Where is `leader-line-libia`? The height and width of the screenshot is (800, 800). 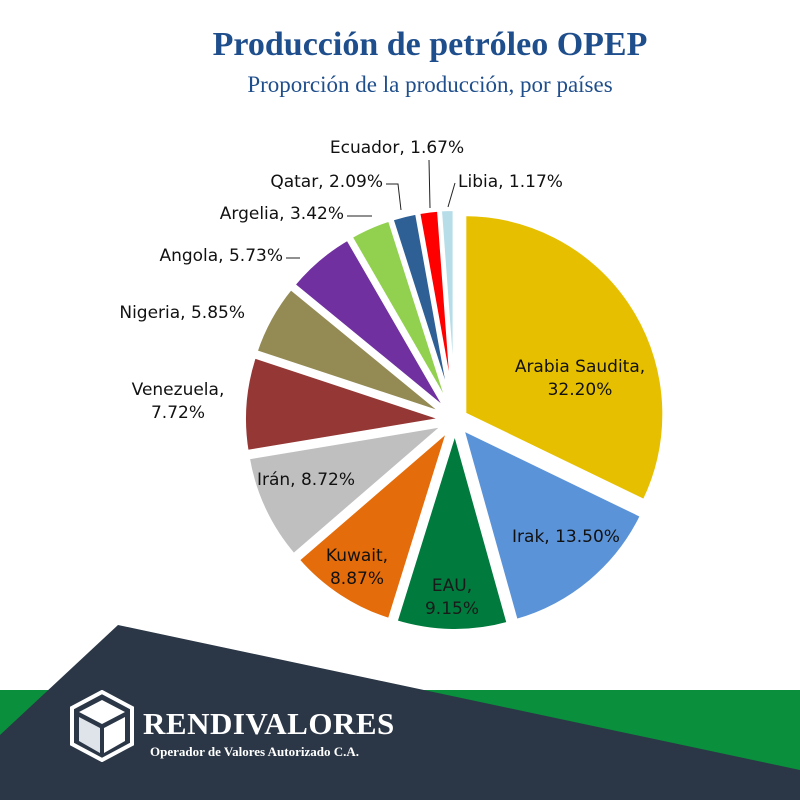 leader-line-libia is located at coordinates (451, 195).